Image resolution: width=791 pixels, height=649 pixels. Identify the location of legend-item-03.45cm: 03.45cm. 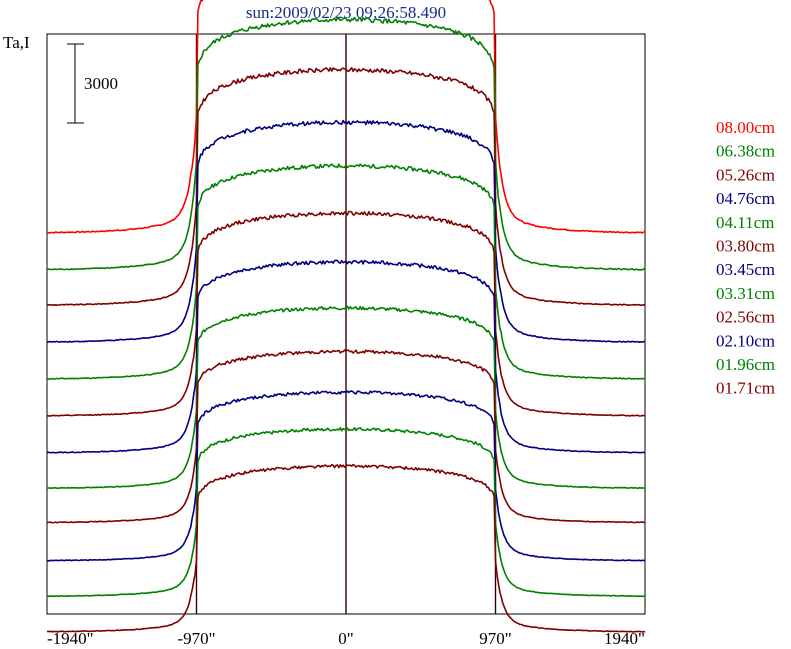
(745, 269).